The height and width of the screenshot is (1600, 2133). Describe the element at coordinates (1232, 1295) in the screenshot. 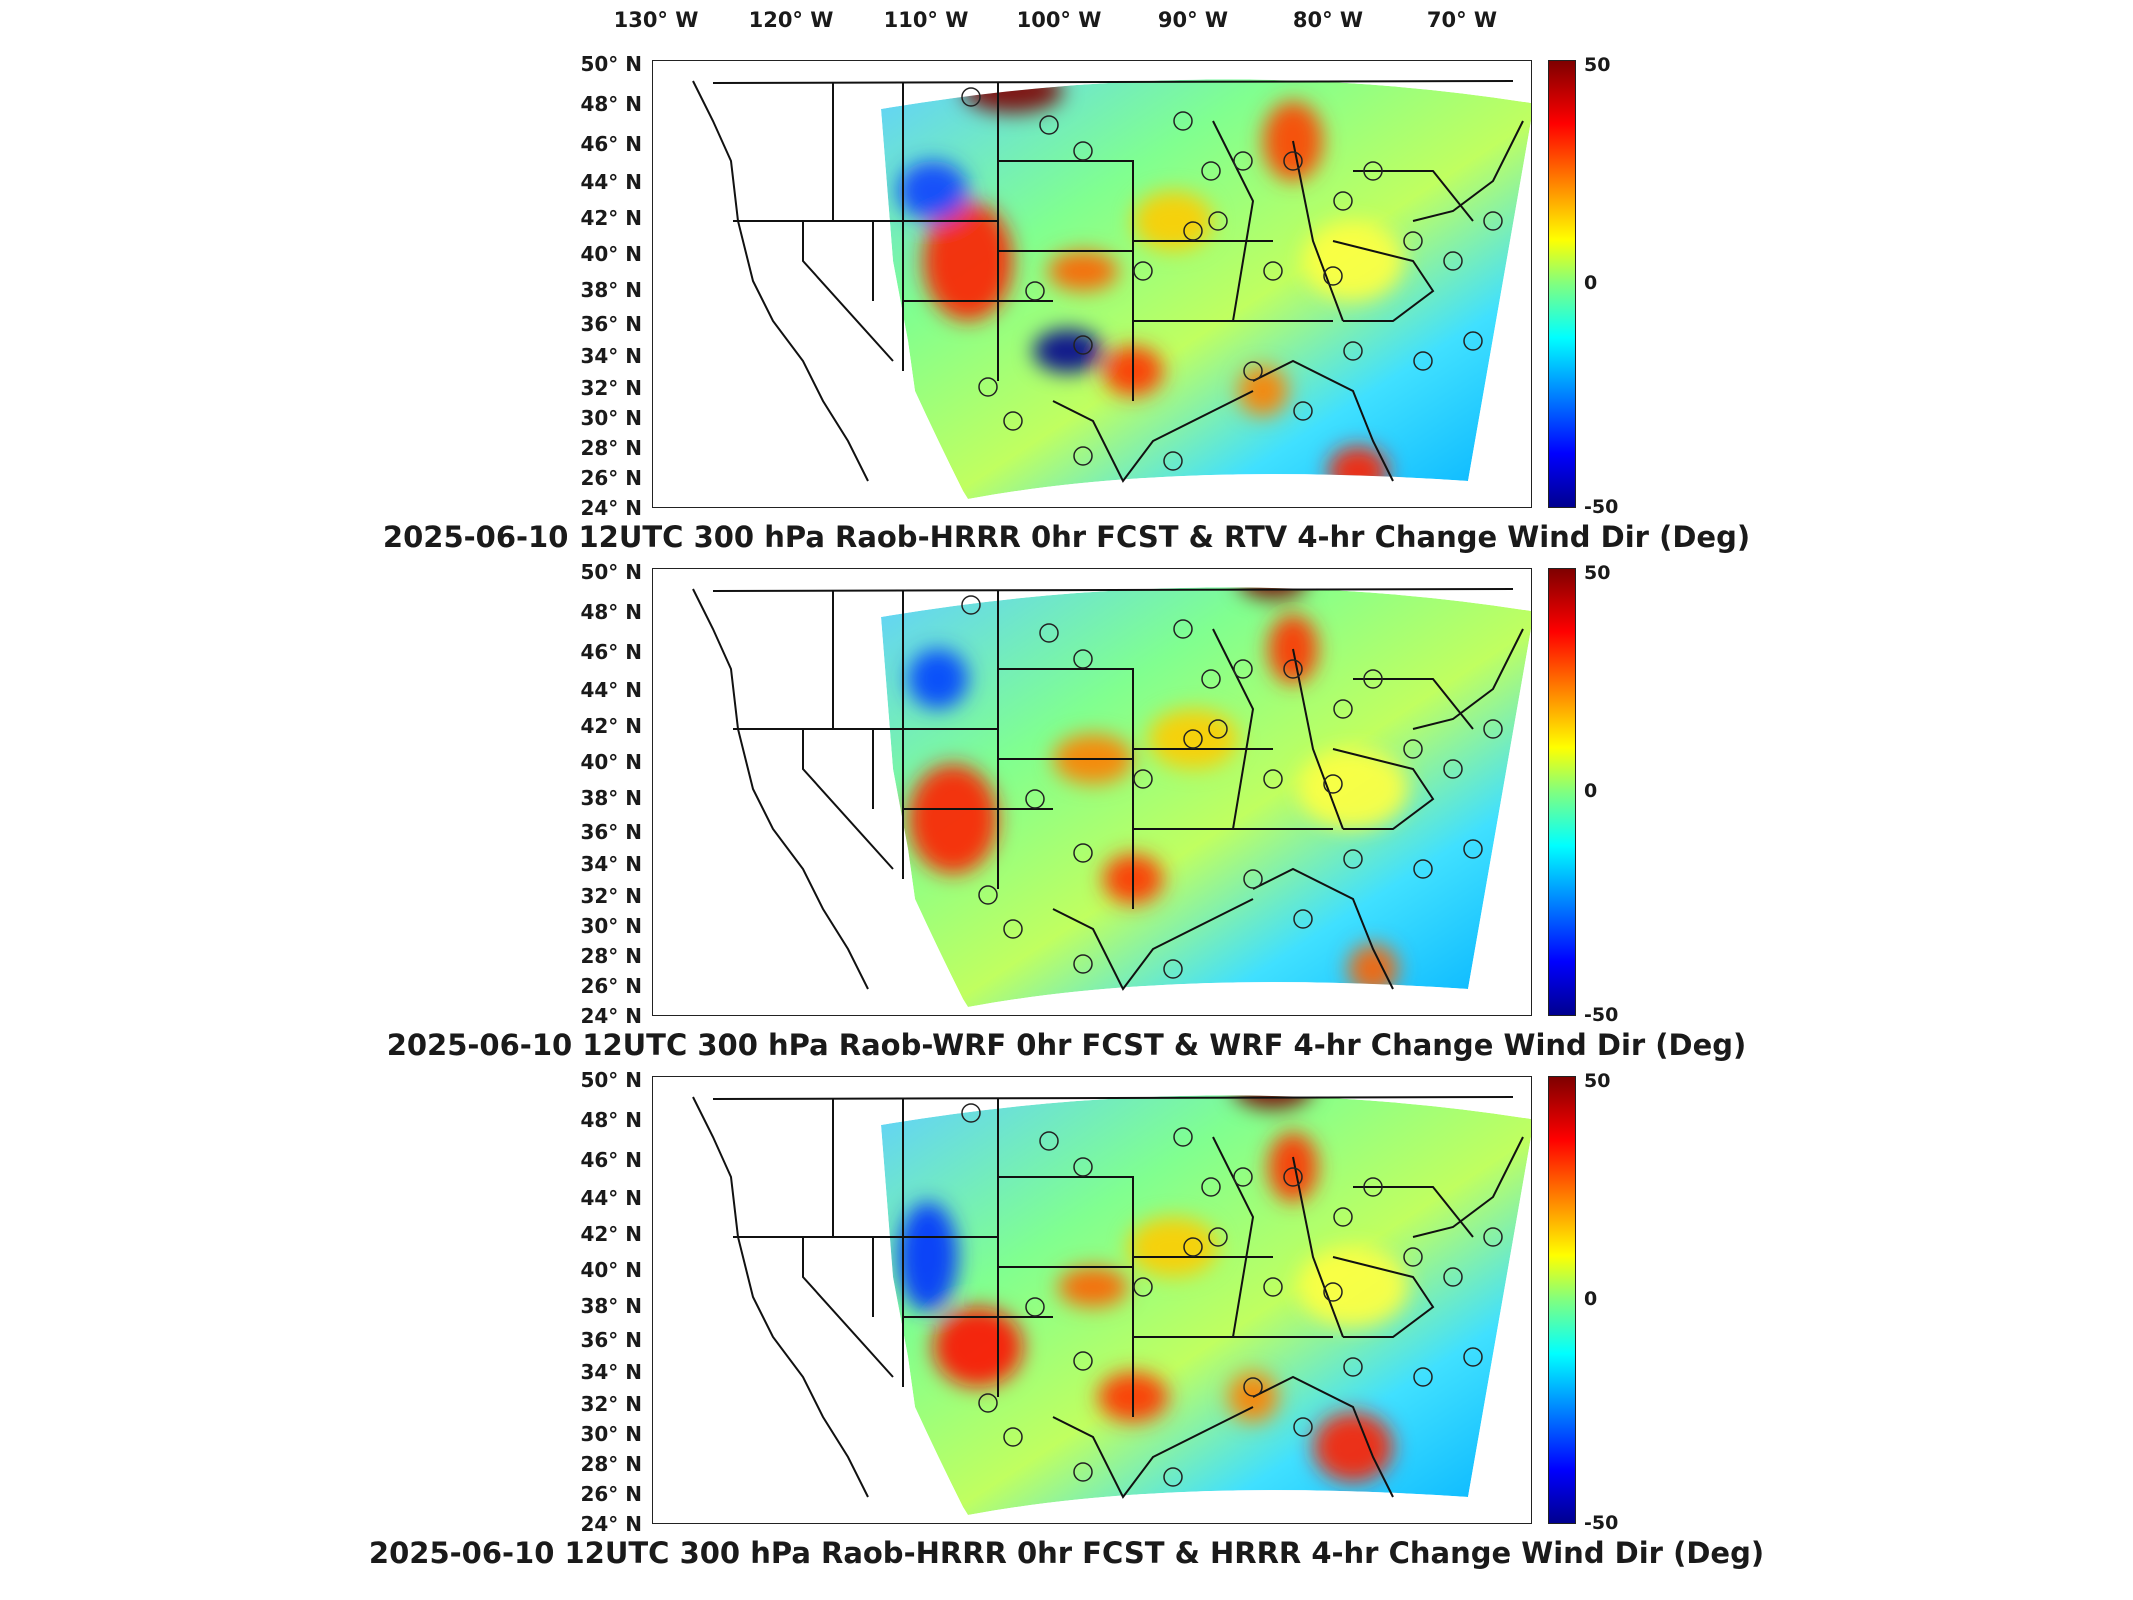

I see `raob-stations` at that location.